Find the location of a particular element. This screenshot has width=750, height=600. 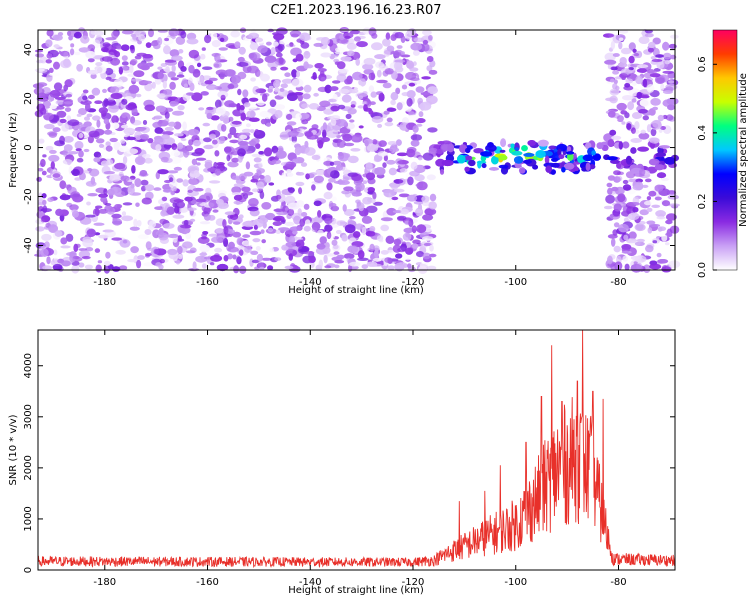

x-tick-label: -140 is located at coordinates (310, 582).